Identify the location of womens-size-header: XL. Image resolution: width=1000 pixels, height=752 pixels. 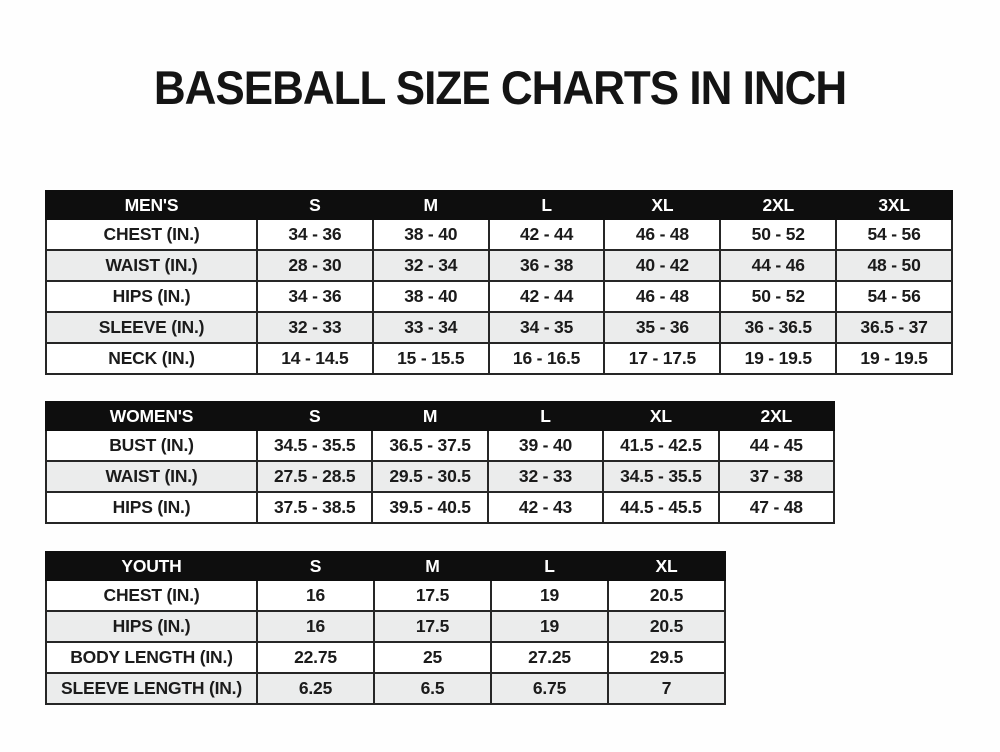
(661, 416).